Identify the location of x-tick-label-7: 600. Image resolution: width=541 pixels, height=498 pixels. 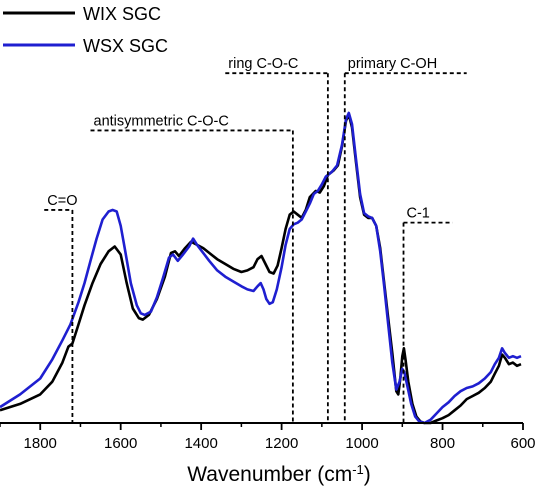
(522, 443).